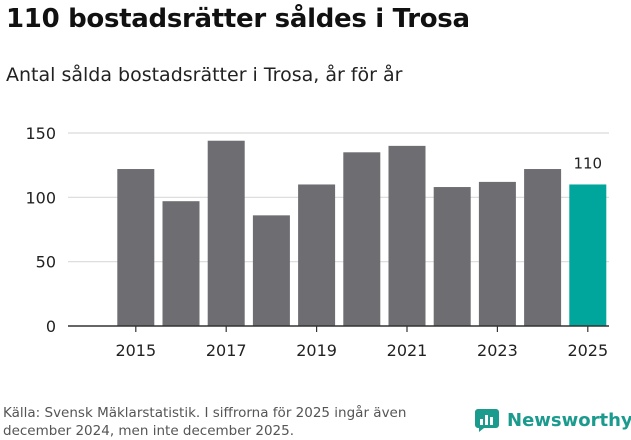  I want to click on bar-2023, so click(497, 253).